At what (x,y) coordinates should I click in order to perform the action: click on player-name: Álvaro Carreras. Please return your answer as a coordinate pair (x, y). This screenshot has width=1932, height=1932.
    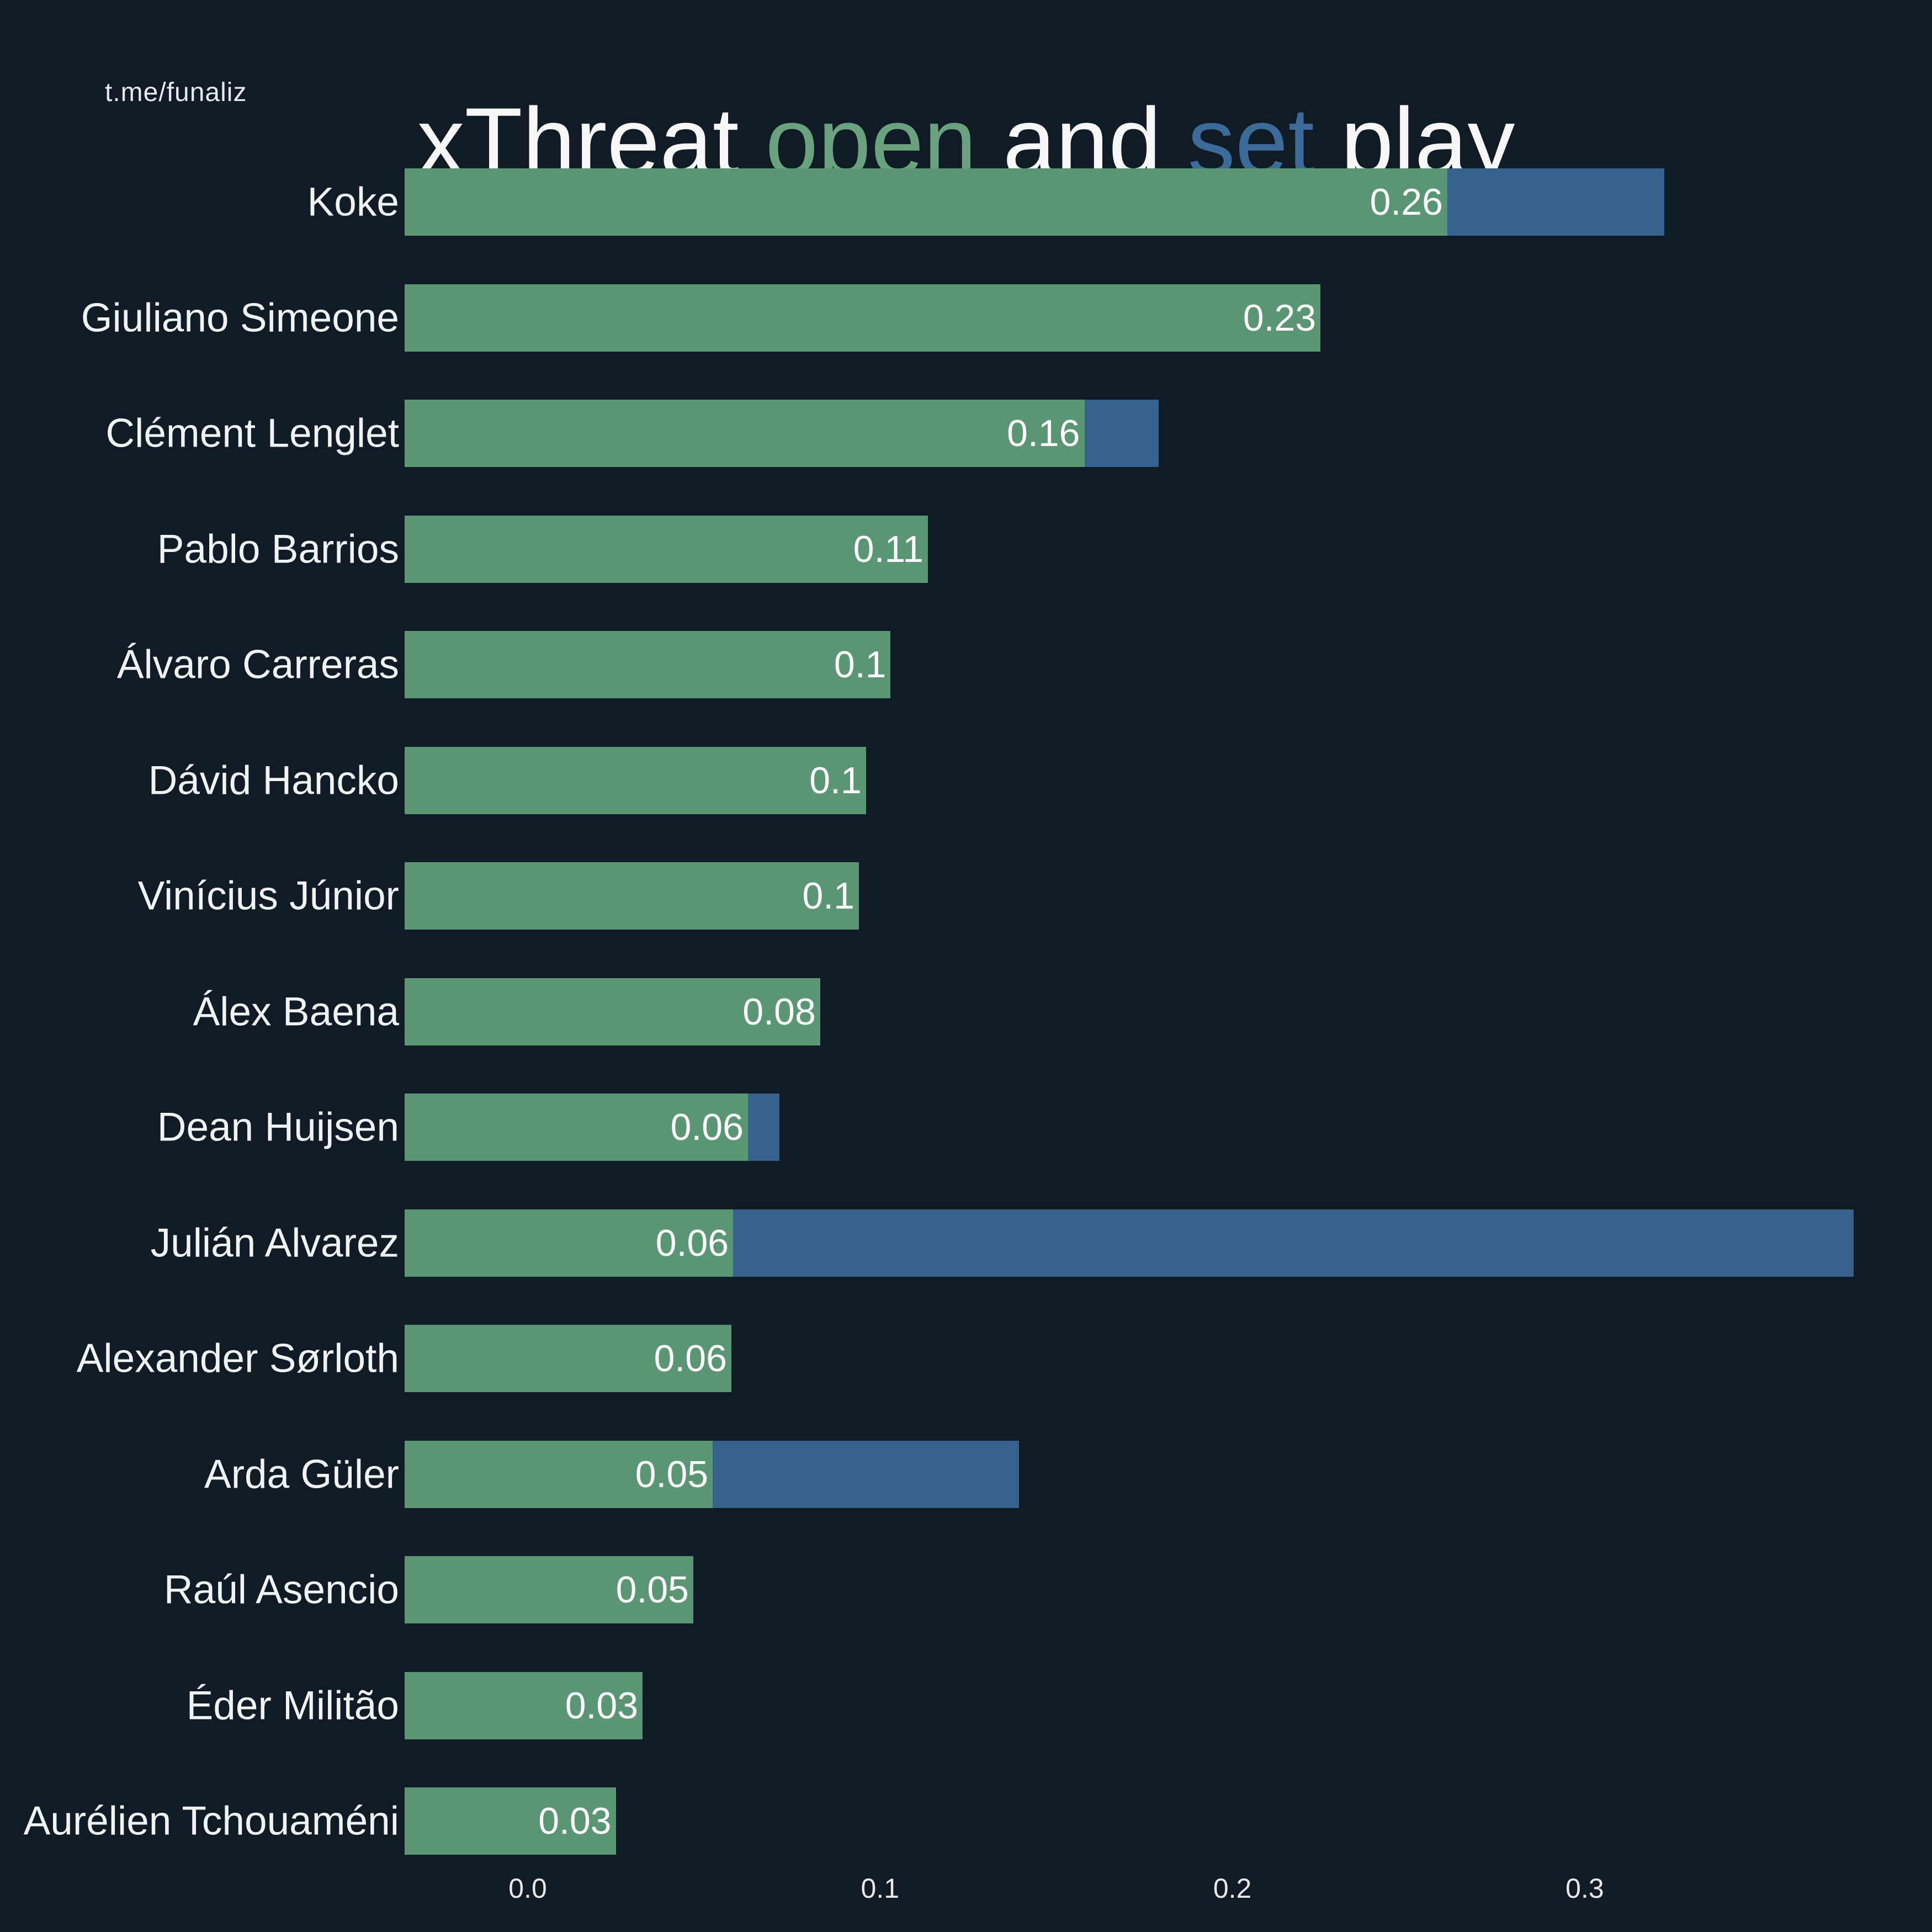
    Looking at the image, I should click on (257, 665).